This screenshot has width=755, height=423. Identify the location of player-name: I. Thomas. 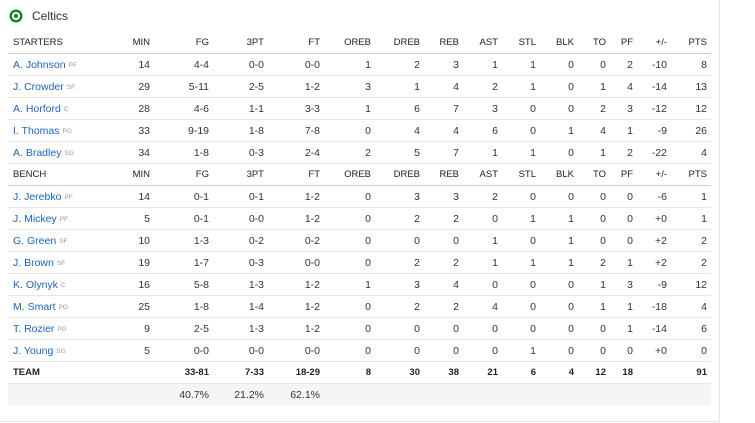
(36, 130).